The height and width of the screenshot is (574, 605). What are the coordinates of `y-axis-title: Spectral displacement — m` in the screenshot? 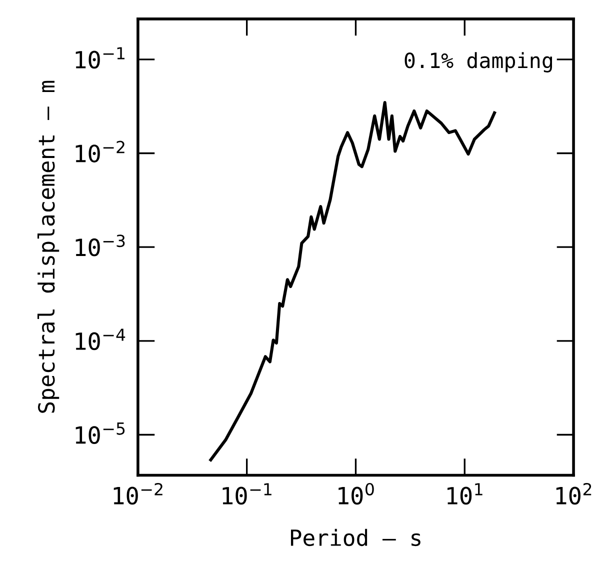 It's located at (48, 246).